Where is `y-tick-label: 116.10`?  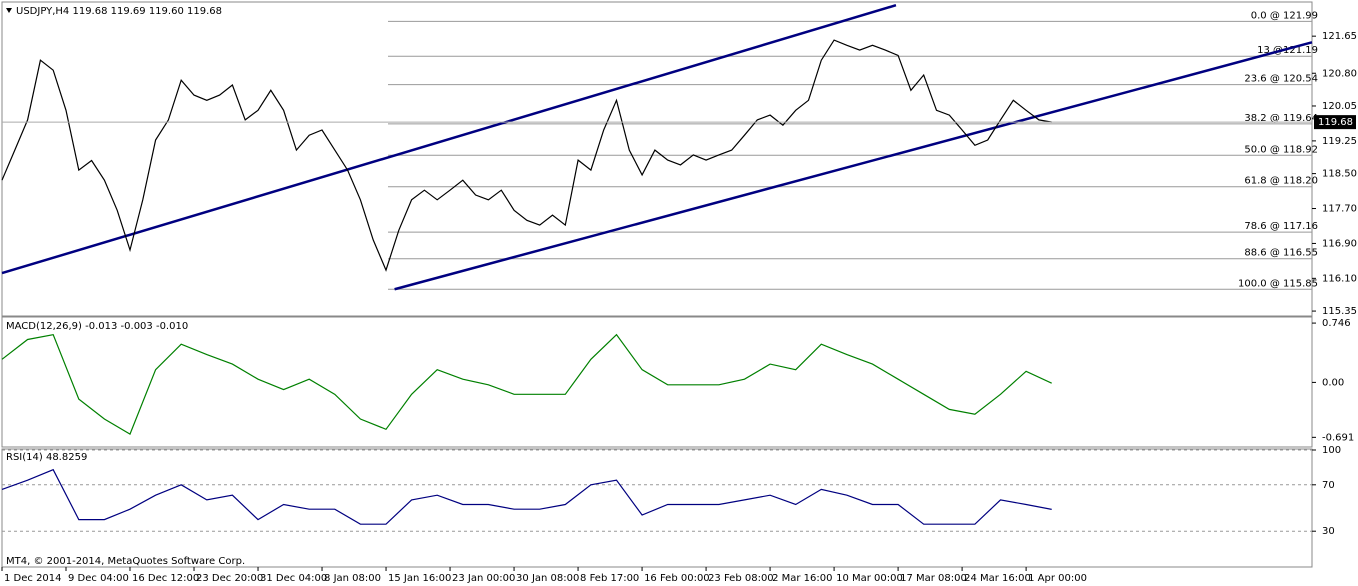 y-tick-label: 116.10 is located at coordinates (1339, 278).